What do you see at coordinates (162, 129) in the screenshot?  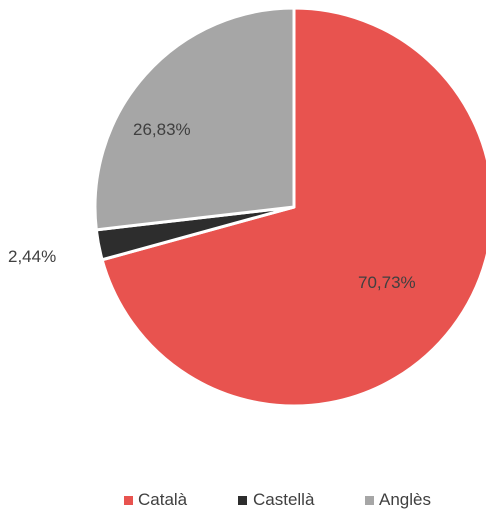 I see `data-label-angles: 26,83%` at bounding box center [162, 129].